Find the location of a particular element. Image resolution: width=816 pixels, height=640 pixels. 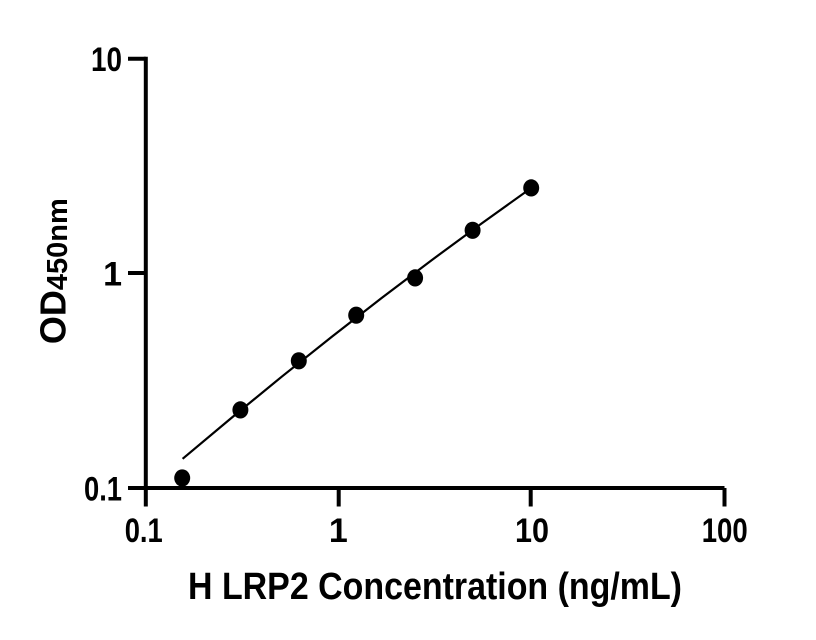

svg-text: H LRP2 Concentration (ng/mL) is located at coordinates (435, 587).